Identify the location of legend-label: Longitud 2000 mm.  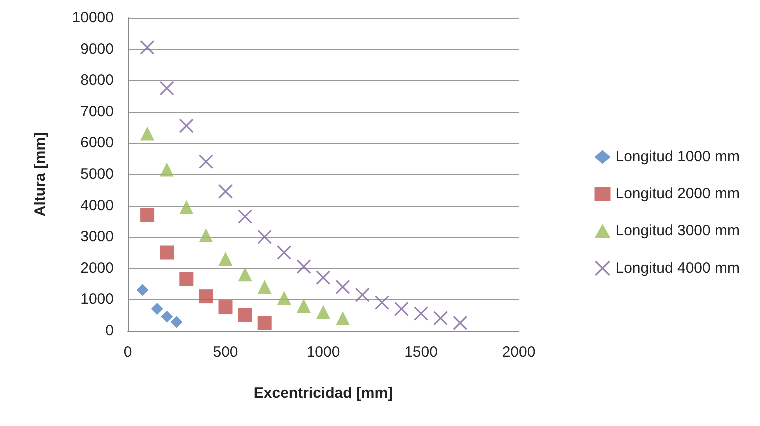
(678, 194).